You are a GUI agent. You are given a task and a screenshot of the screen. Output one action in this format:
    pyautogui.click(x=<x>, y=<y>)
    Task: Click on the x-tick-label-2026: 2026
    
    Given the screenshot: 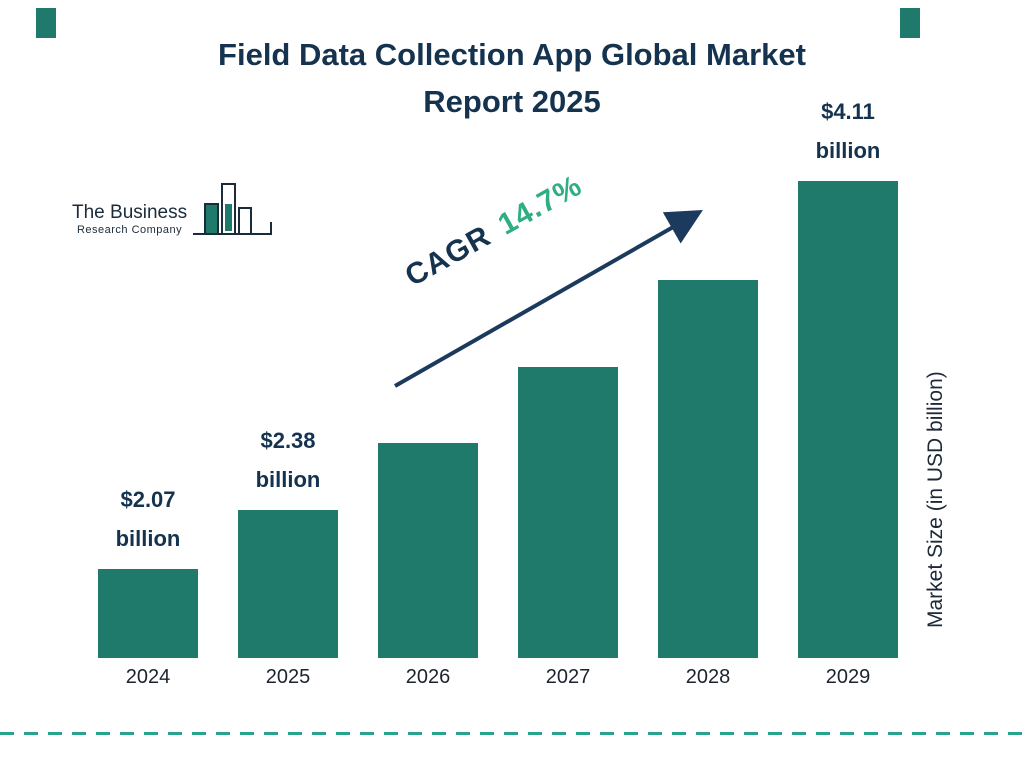 What is the action you would take?
    pyautogui.click(x=428, y=677)
    